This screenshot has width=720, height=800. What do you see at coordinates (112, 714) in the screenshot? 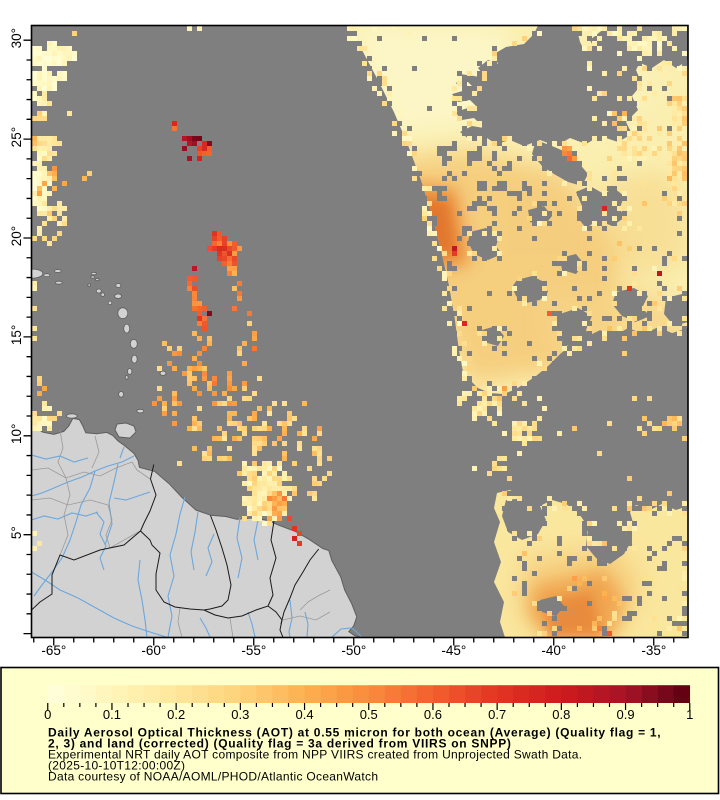
I see `svg-text: 0.1` at bounding box center [112, 714].